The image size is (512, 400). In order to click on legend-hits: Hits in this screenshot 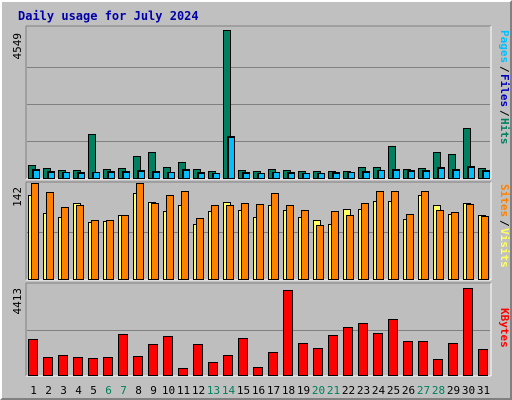, I will do `click(504, 131)`.